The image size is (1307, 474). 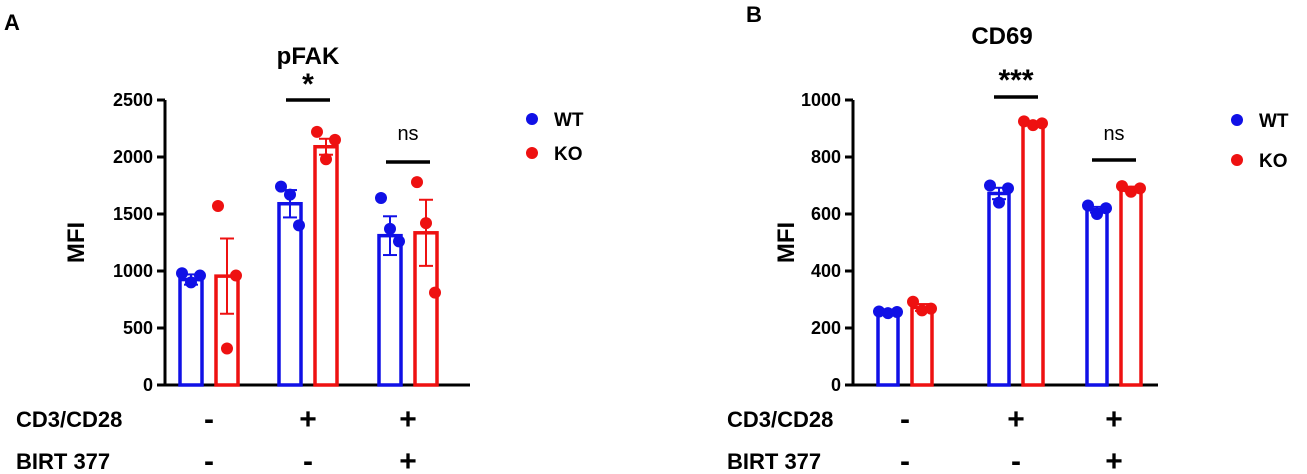 I want to click on chart-title: CD69, so click(x=1001, y=36).